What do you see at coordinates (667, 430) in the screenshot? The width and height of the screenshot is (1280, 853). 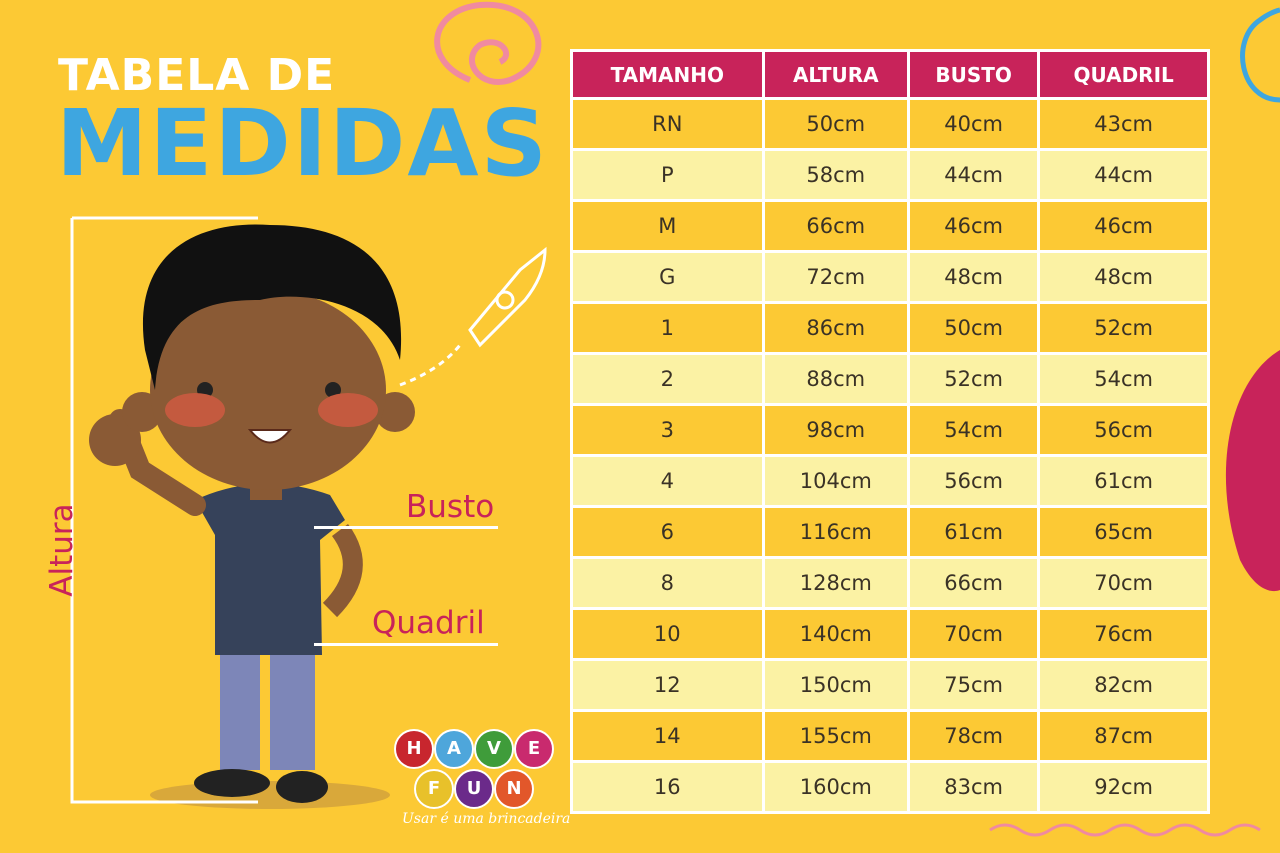 I see `size-cell: 3` at bounding box center [667, 430].